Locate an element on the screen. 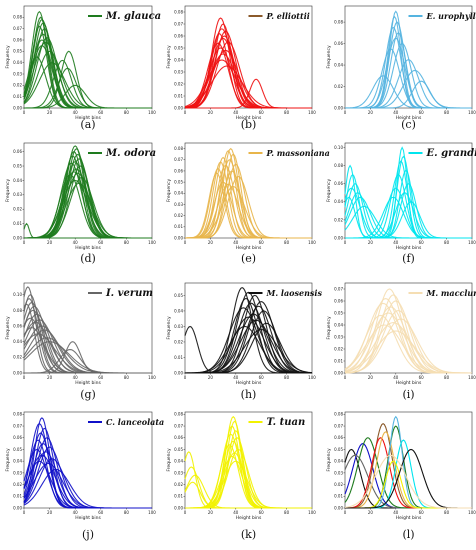 This screenshot has width=476, height=550. legend-label: M. odora is located at coordinates (130, 153).